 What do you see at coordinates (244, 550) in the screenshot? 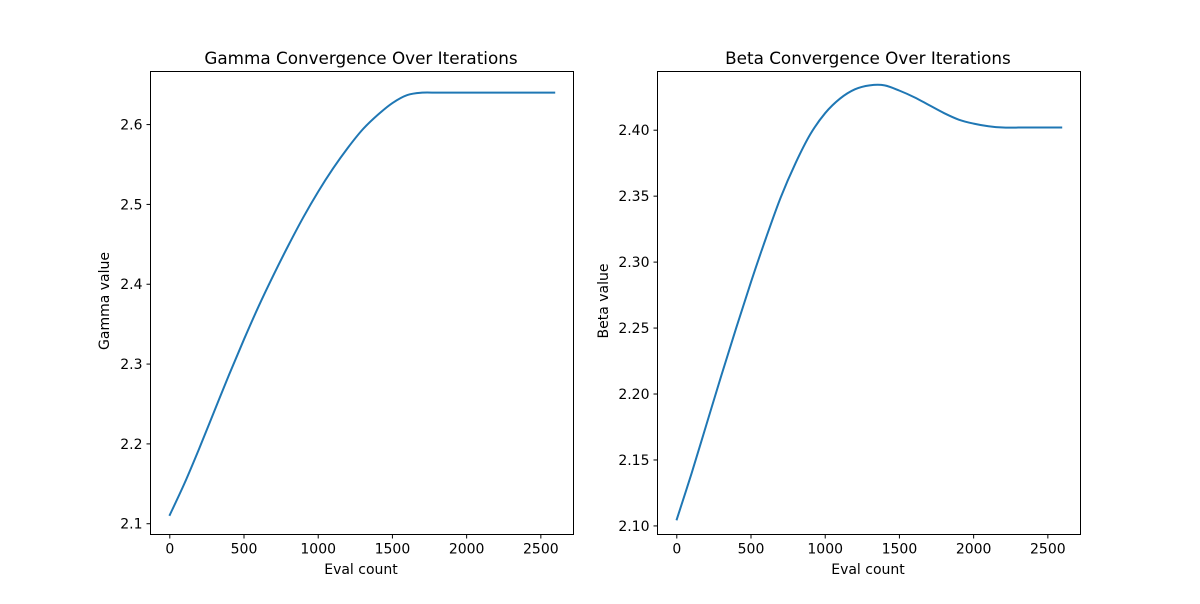
I see `gamma-x-tick-label: 500` at bounding box center [244, 550].